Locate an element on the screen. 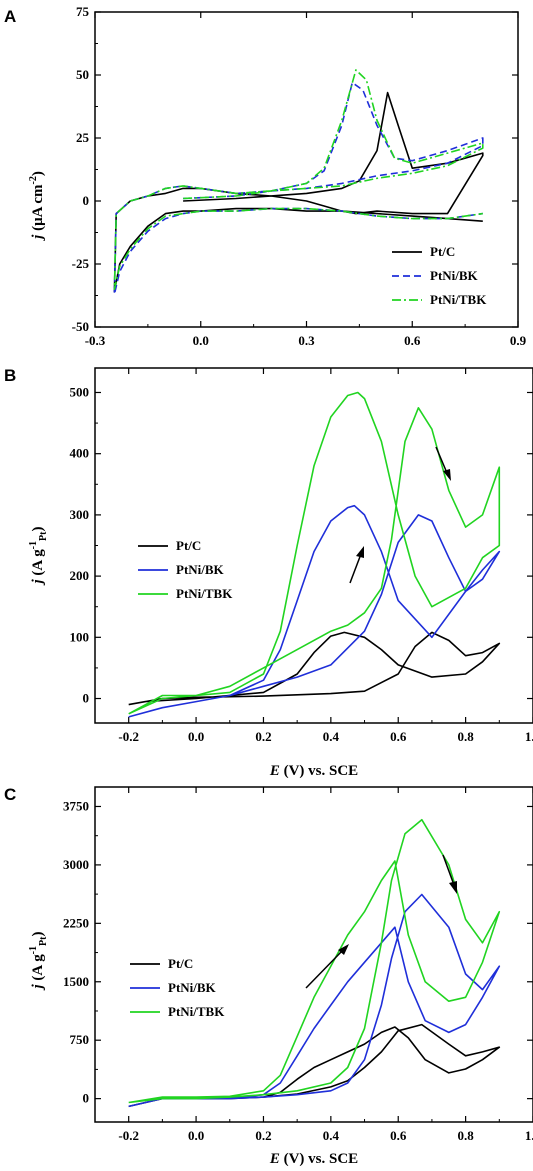 Image resolution: width=533 pixels, height=1171 pixels. y-tick-label: 3000 is located at coordinates (76, 864).